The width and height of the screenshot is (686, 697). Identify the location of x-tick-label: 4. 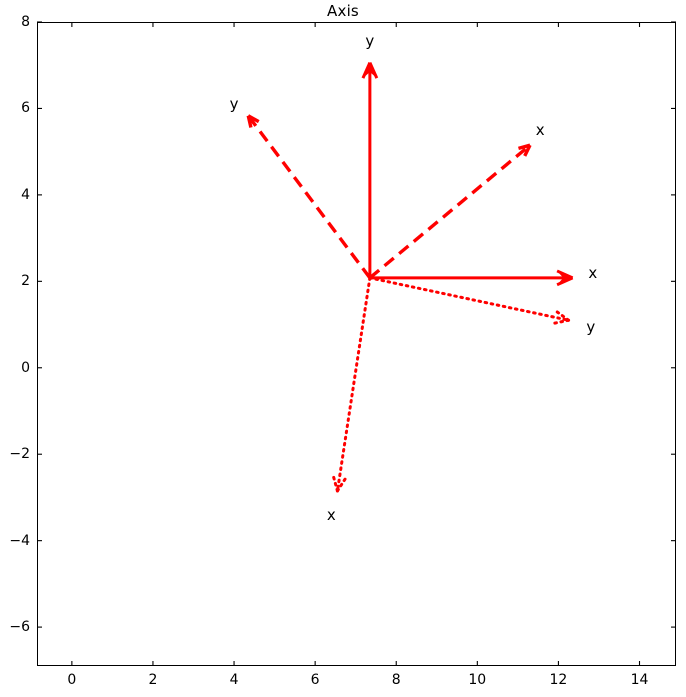
(234, 680).